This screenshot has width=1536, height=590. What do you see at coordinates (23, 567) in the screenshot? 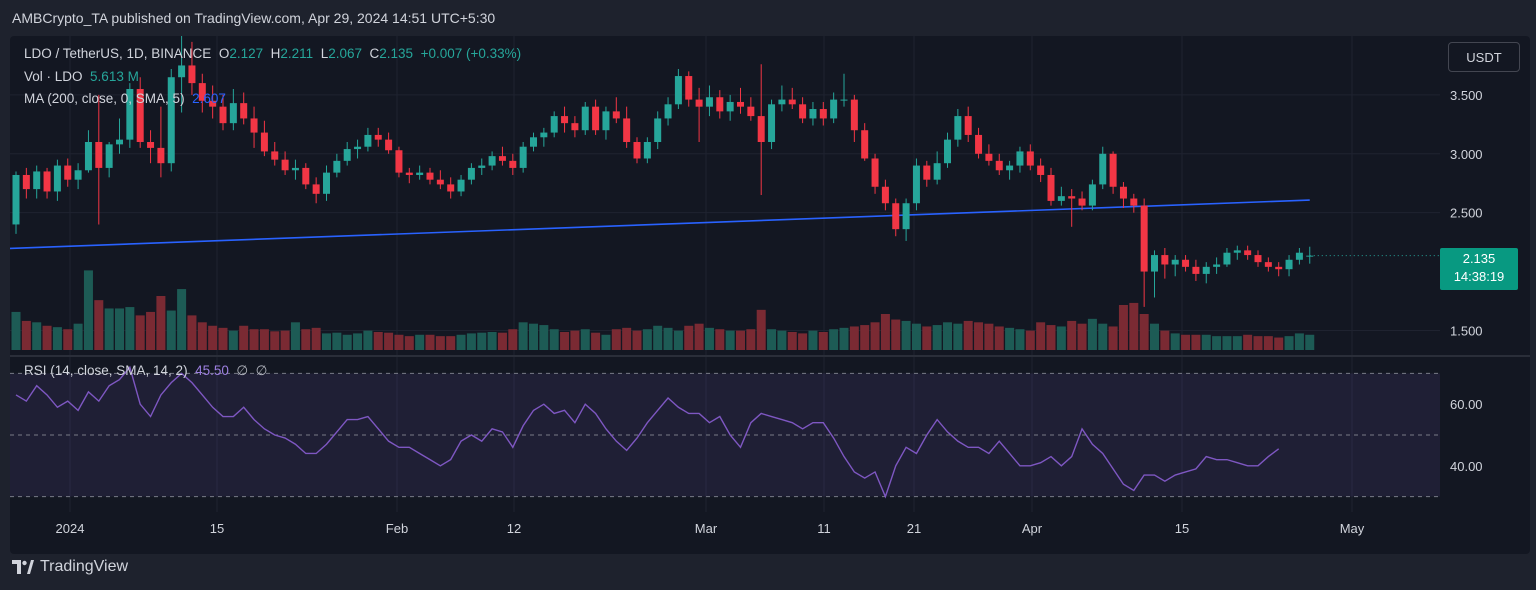
I see `tradingview-logo-icon` at bounding box center [23, 567].